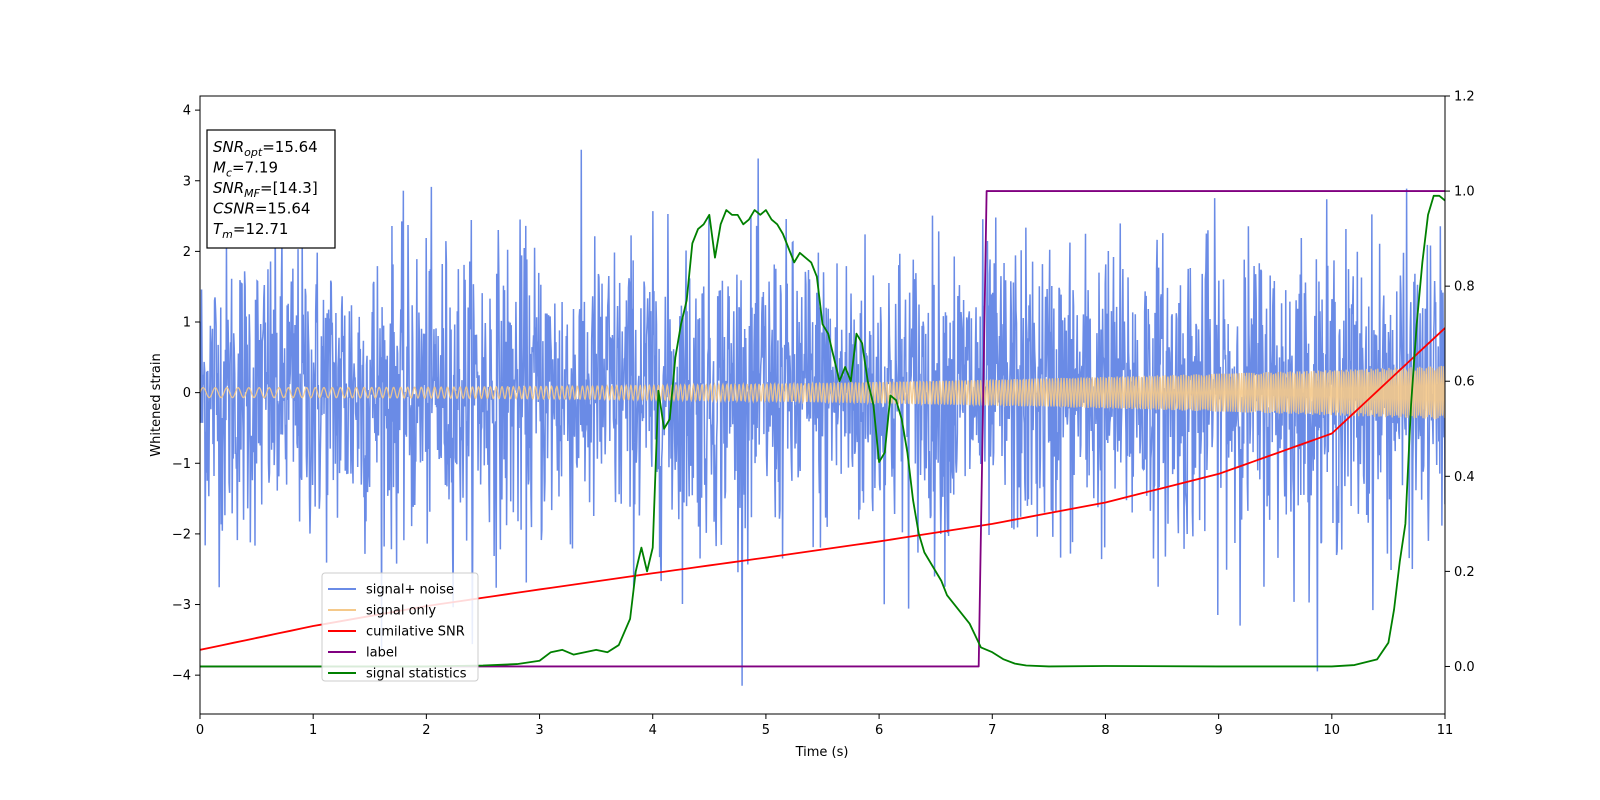 This screenshot has width=1600, height=800. I want to click on y-tick-label: 3, so click(187, 181).